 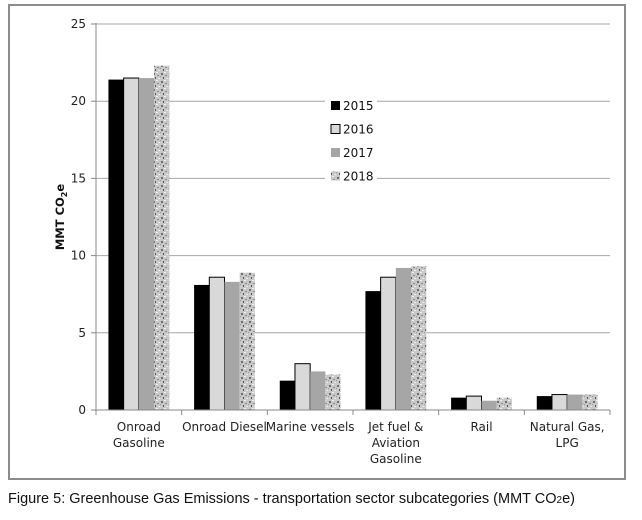 I want to click on legend-swatch-2017, so click(x=335, y=152).